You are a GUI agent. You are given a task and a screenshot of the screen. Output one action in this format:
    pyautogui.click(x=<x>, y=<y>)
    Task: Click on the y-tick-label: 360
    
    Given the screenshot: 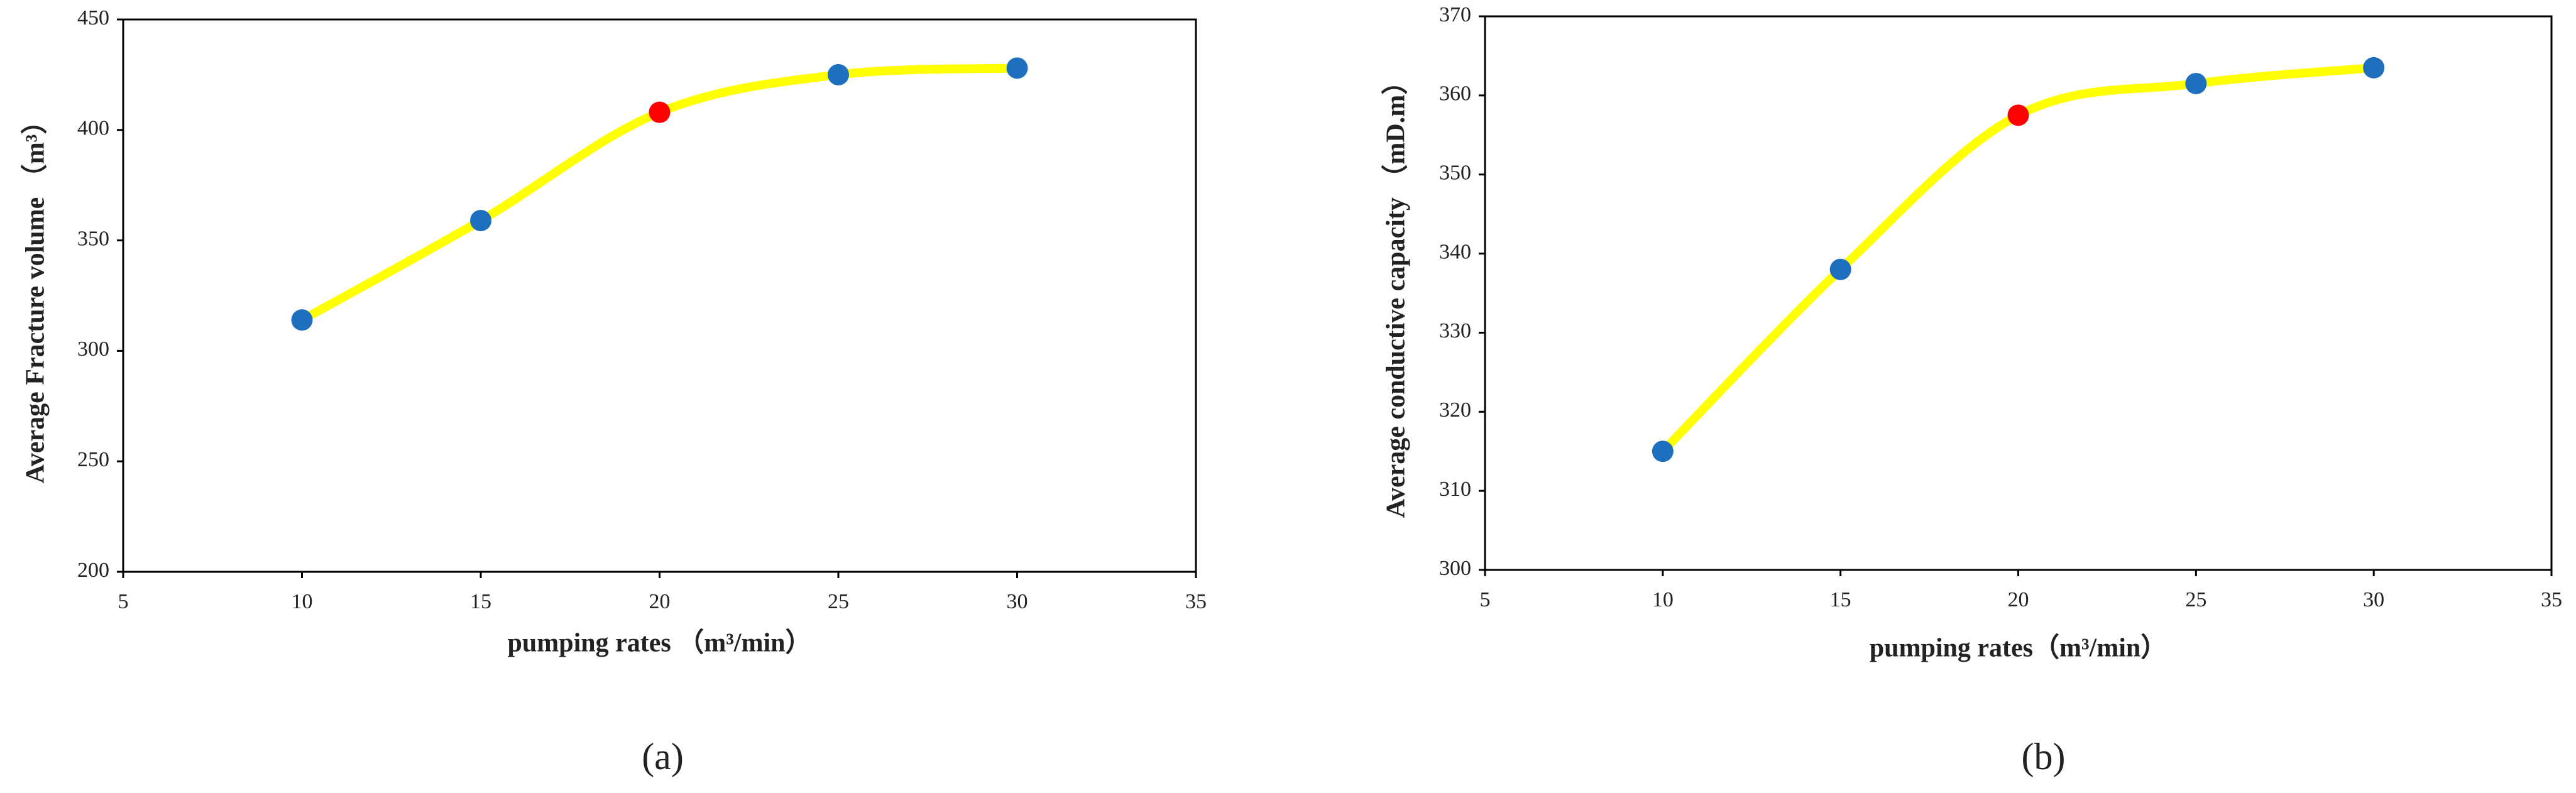 What is the action you would take?
    pyautogui.click(x=1455, y=94)
    